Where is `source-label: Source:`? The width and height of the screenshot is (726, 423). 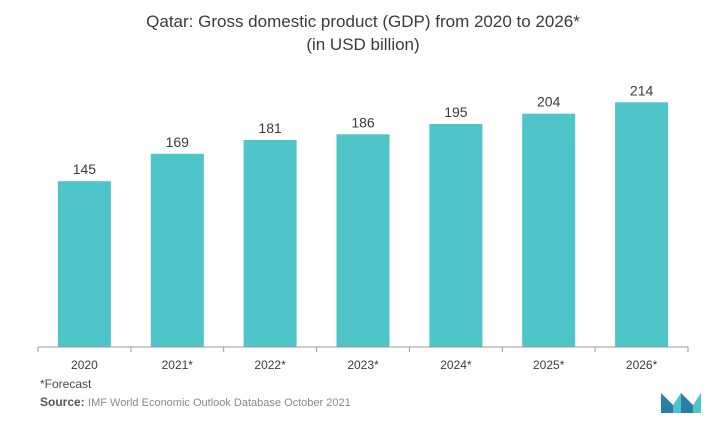
source-label: Source: is located at coordinates (62, 402).